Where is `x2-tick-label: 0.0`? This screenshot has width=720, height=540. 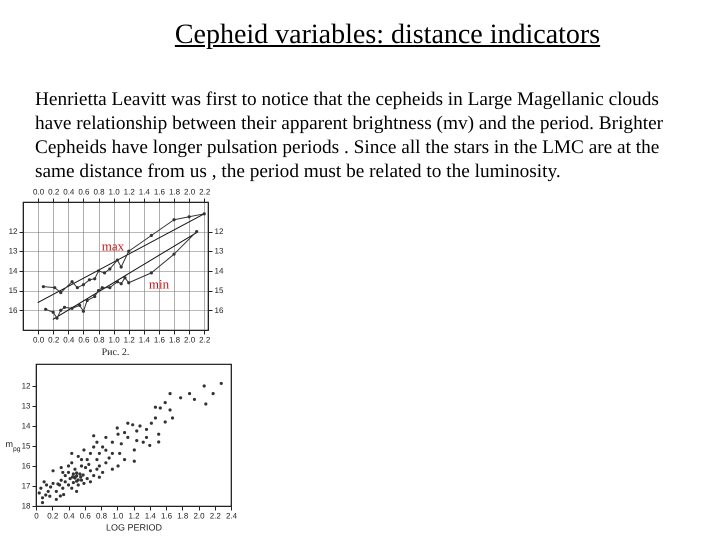 x2-tick-label: 0.0 is located at coordinates (39, 192).